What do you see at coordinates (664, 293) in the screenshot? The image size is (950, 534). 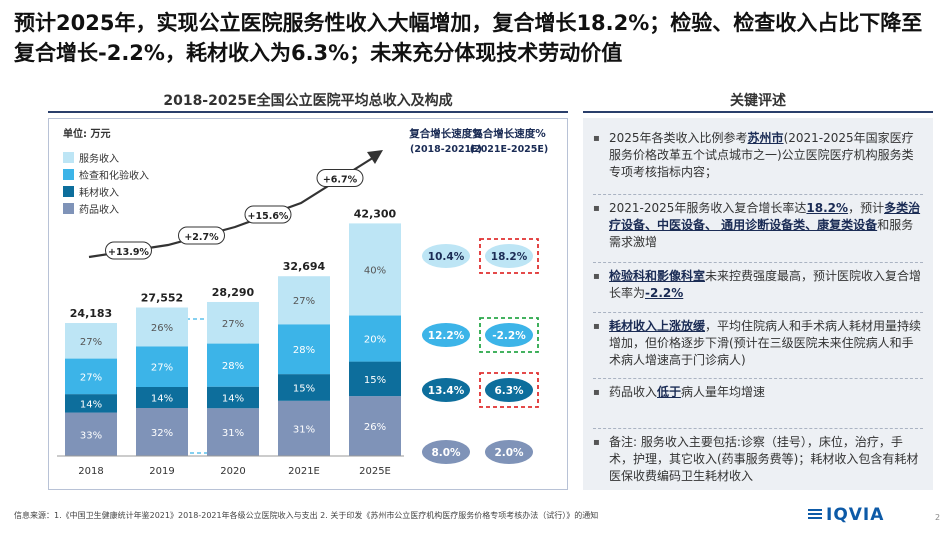 I see `comment-highlight: -2.2%` at bounding box center [664, 293].